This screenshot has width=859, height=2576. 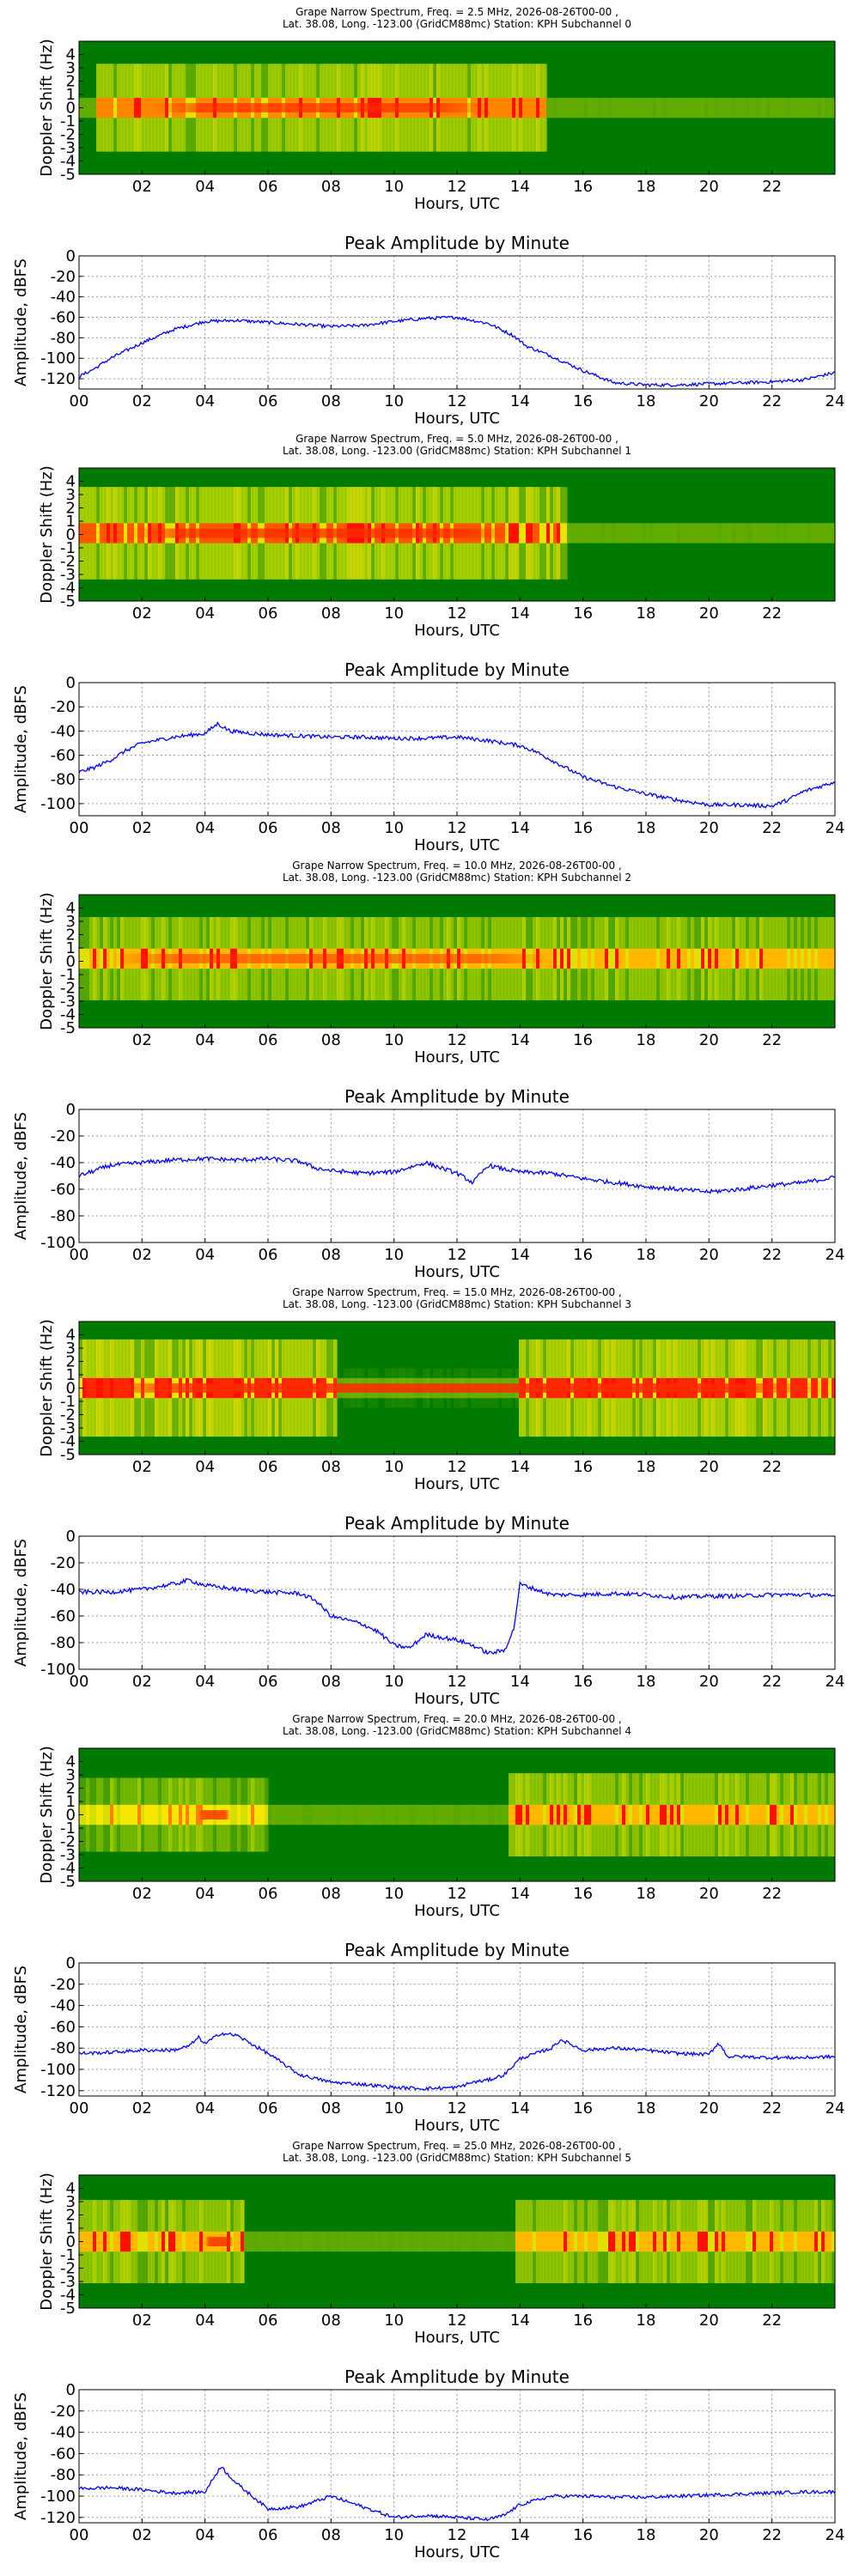 I want to click on x-tick-label: 14, so click(x=520, y=1894).